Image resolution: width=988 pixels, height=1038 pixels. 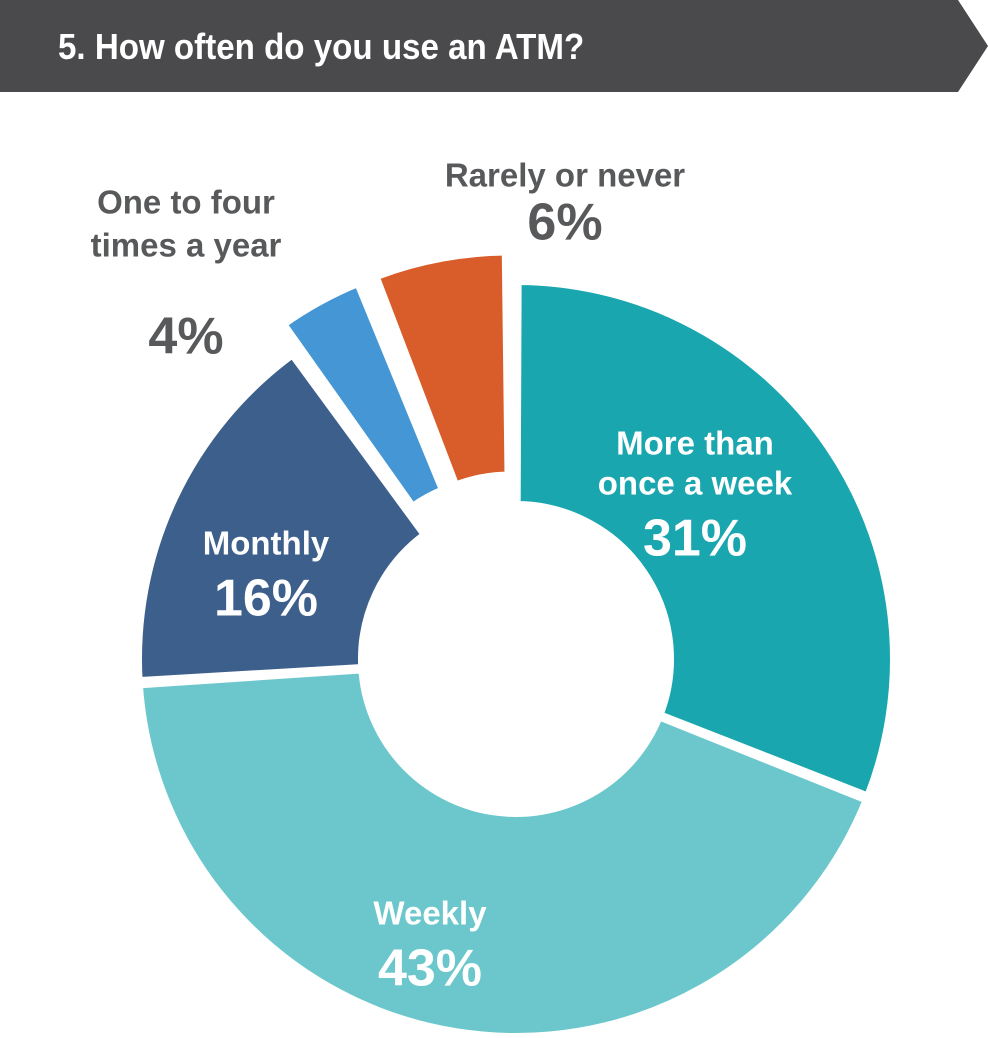 What do you see at coordinates (282, 517) in the screenshot?
I see `slice-monthly` at bounding box center [282, 517].